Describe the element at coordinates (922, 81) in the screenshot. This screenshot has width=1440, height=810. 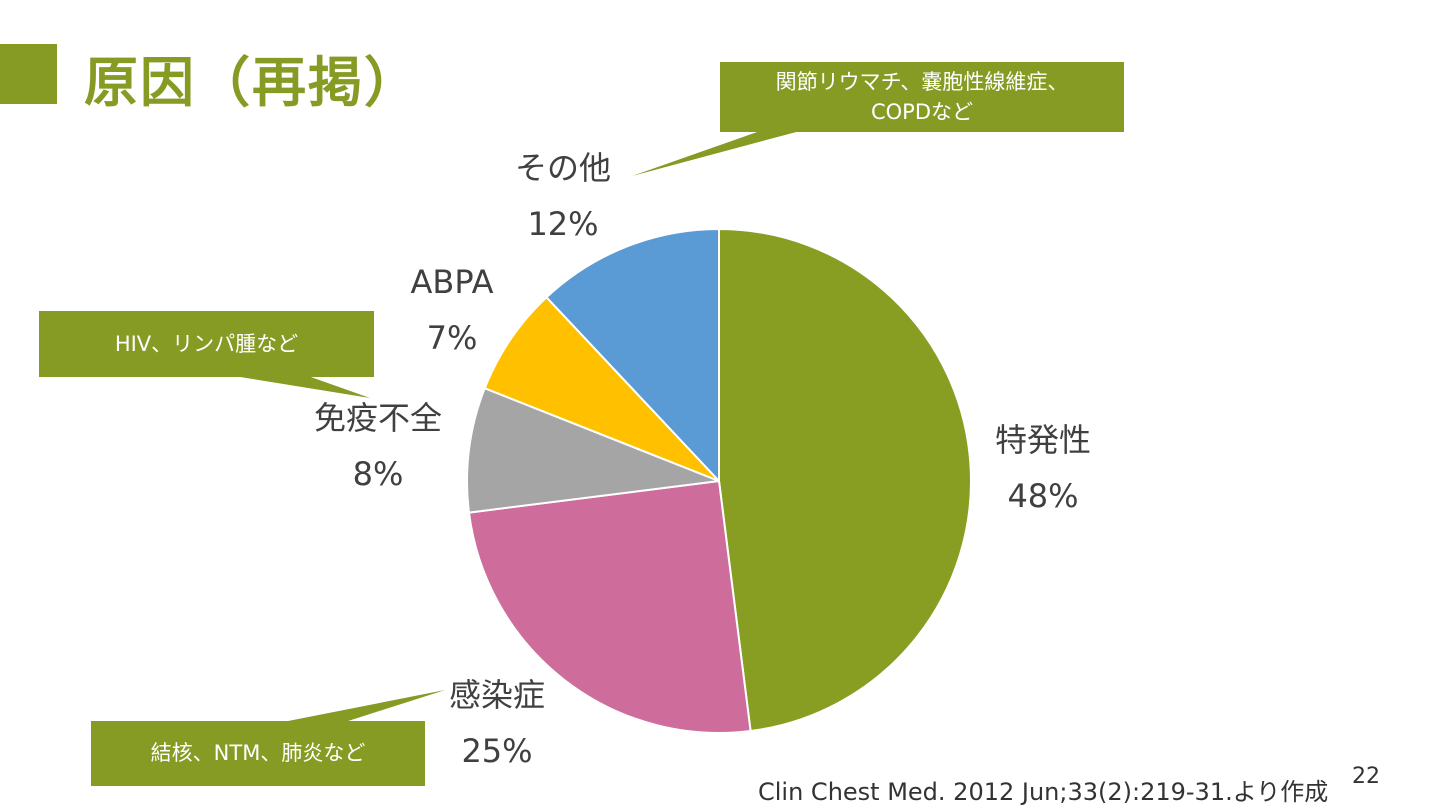
I see `callout-other-line1: 関節リウマチ、嚢胞性線維症、` at that location.